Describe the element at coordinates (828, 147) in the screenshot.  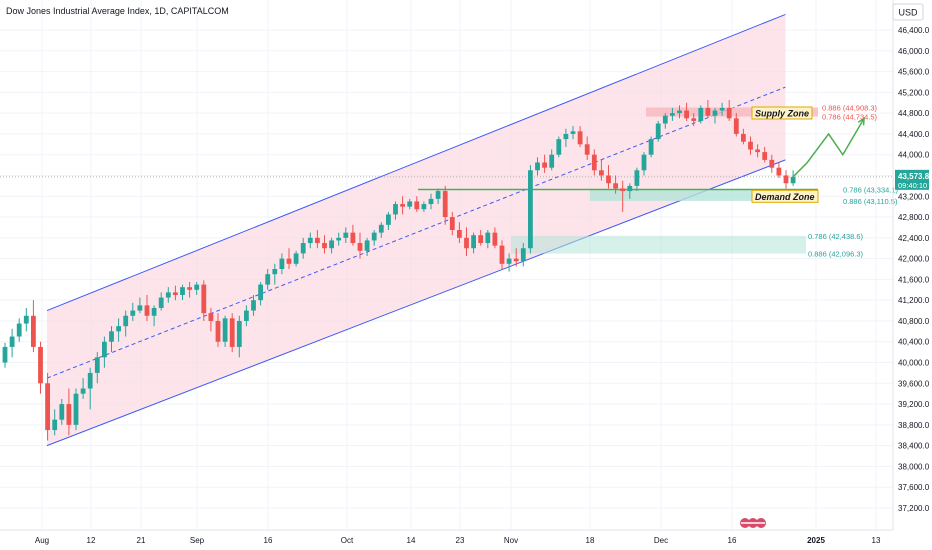
I see `projection-path` at that location.